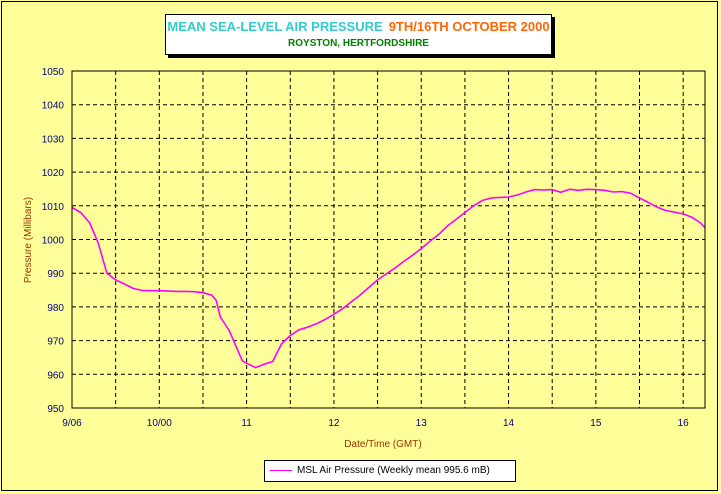 This screenshot has height=494, width=721. What do you see at coordinates (28, 240) in the screenshot?
I see `y-axis-label: Pressure (Millibars)` at bounding box center [28, 240].